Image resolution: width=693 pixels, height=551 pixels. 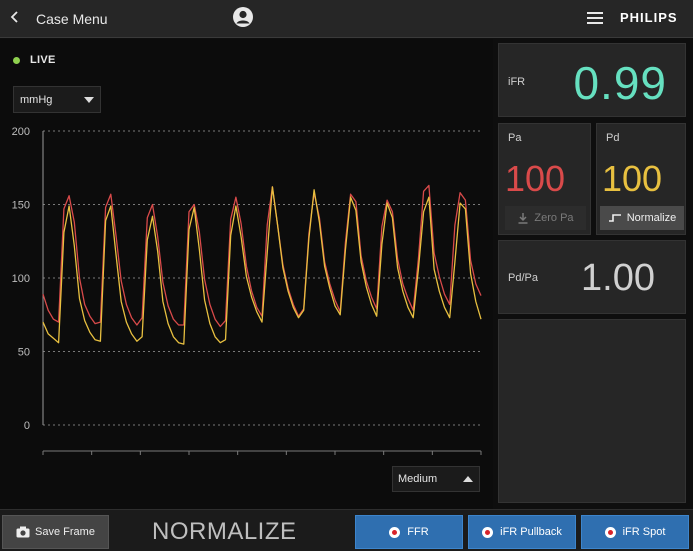 What do you see at coordinates (21, 279) in the screenshot?
I see `y-tick-label-100: 100` at bounding box center [21, 279].